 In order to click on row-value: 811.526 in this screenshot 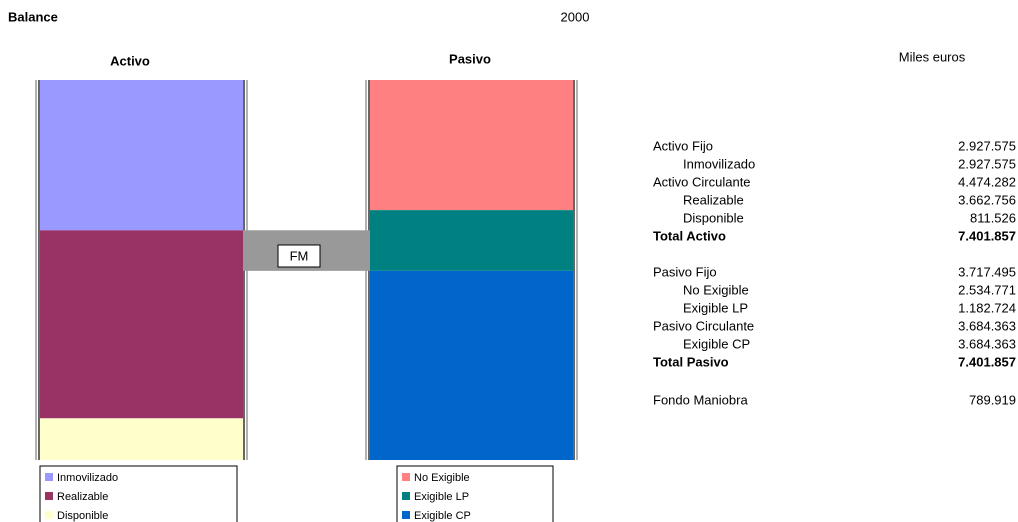, I will do `click(993, 217)`.